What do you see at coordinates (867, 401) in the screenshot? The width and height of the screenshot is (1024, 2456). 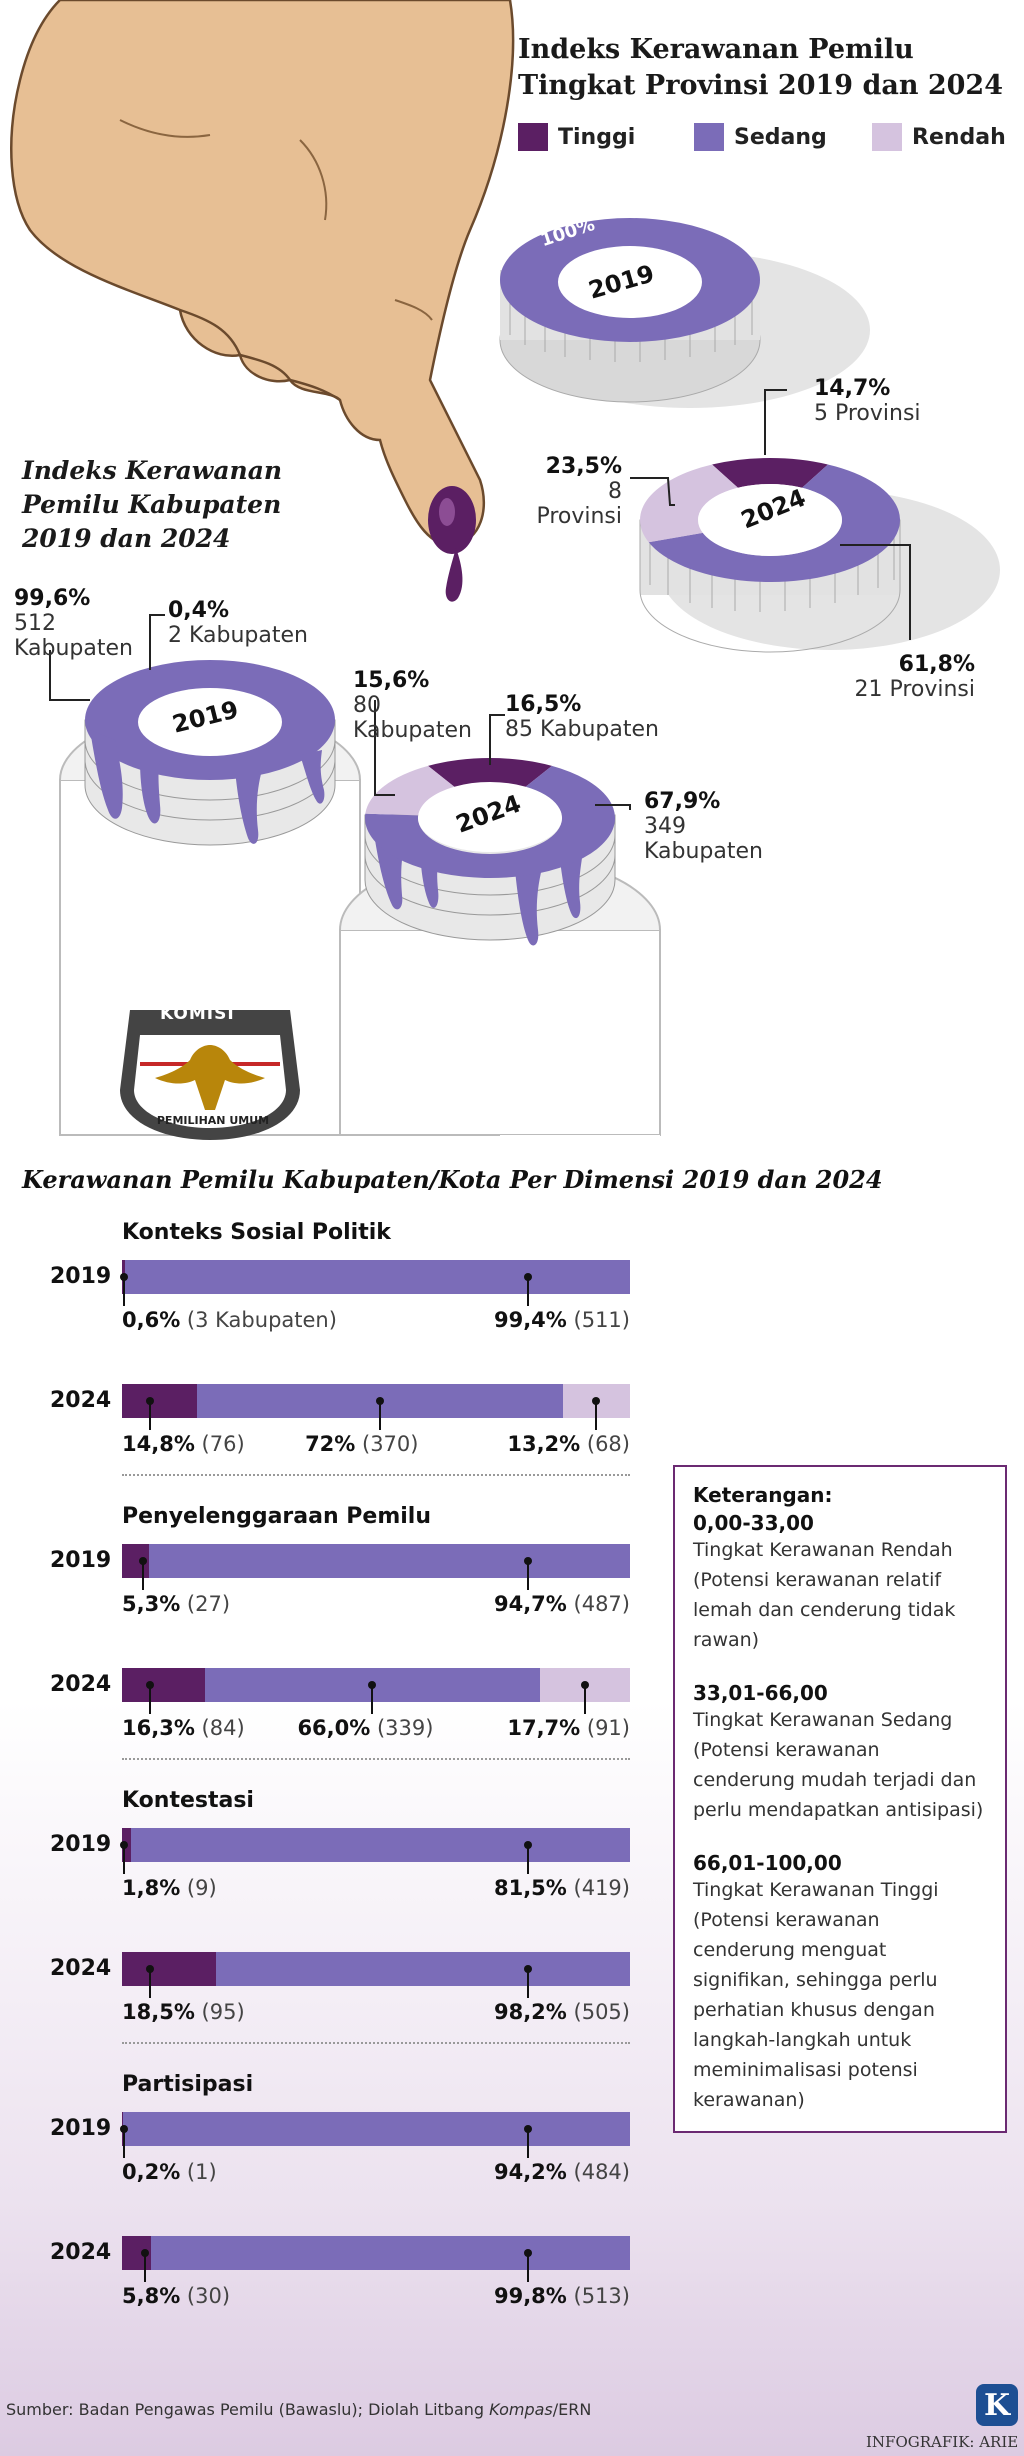 I see `prov-2024-tinggi-label: 14,7% 5 Provinsi` at bounding box center [867, 401].